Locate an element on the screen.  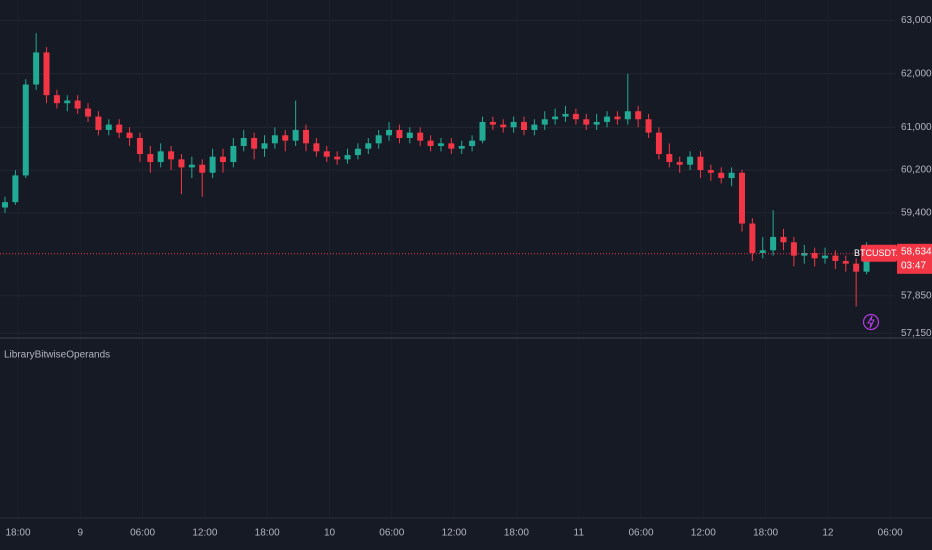
x-tick-label: 12 is located at coordinates (828, 533).